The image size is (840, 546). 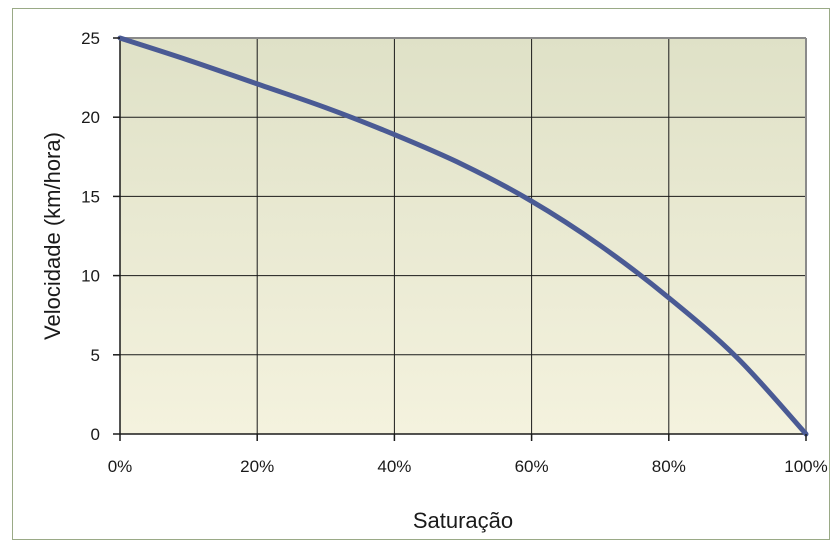 What do you see at coordinates (90, 196) in the screenshot?
I see `y-tick-label-3: 15` at bounding box center [90, 196].